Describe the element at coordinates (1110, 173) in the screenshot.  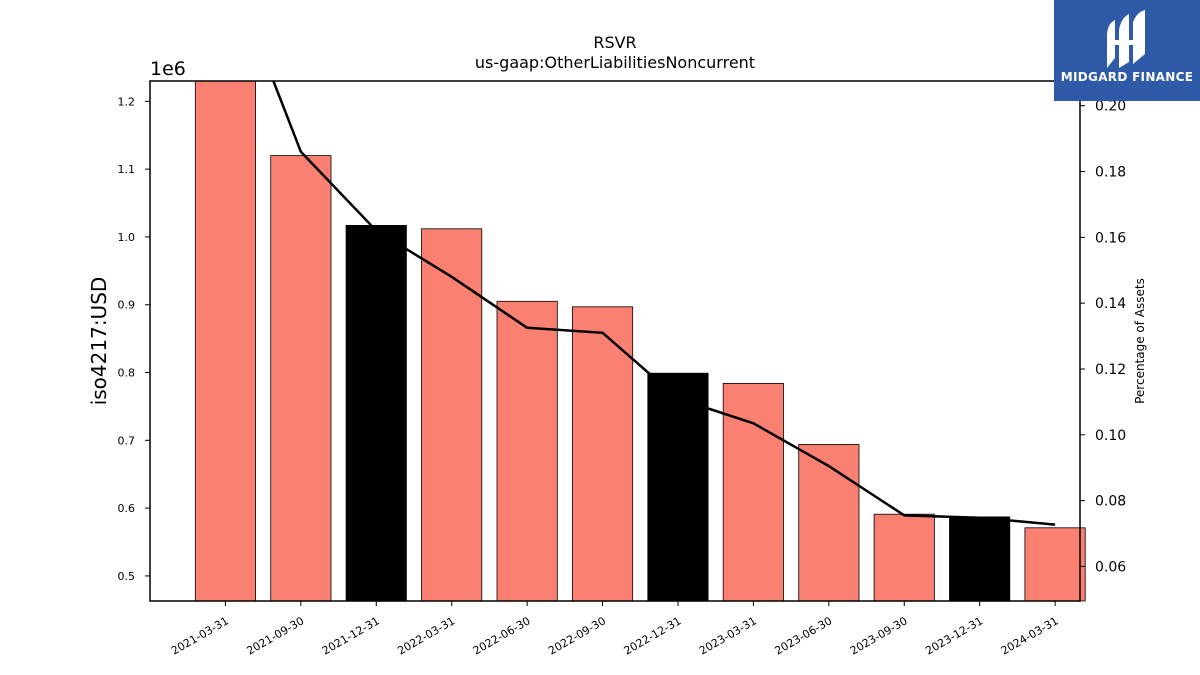
I see `y-right-tick-label: 0.18` at that location.